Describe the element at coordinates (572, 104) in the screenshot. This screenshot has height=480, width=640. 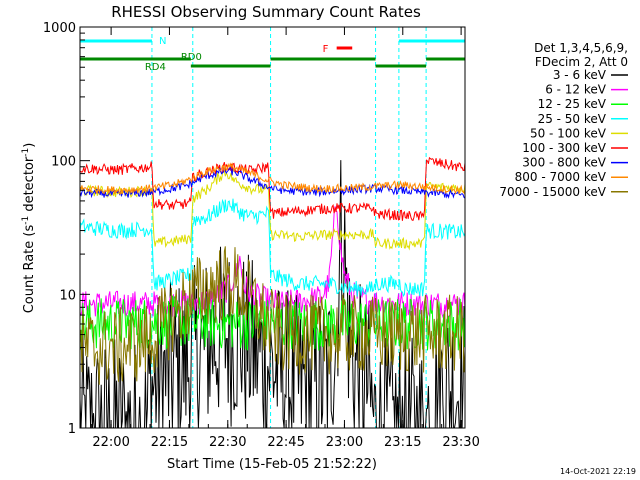
I see `legend-label-2: 12 - 25 keV` at that location.